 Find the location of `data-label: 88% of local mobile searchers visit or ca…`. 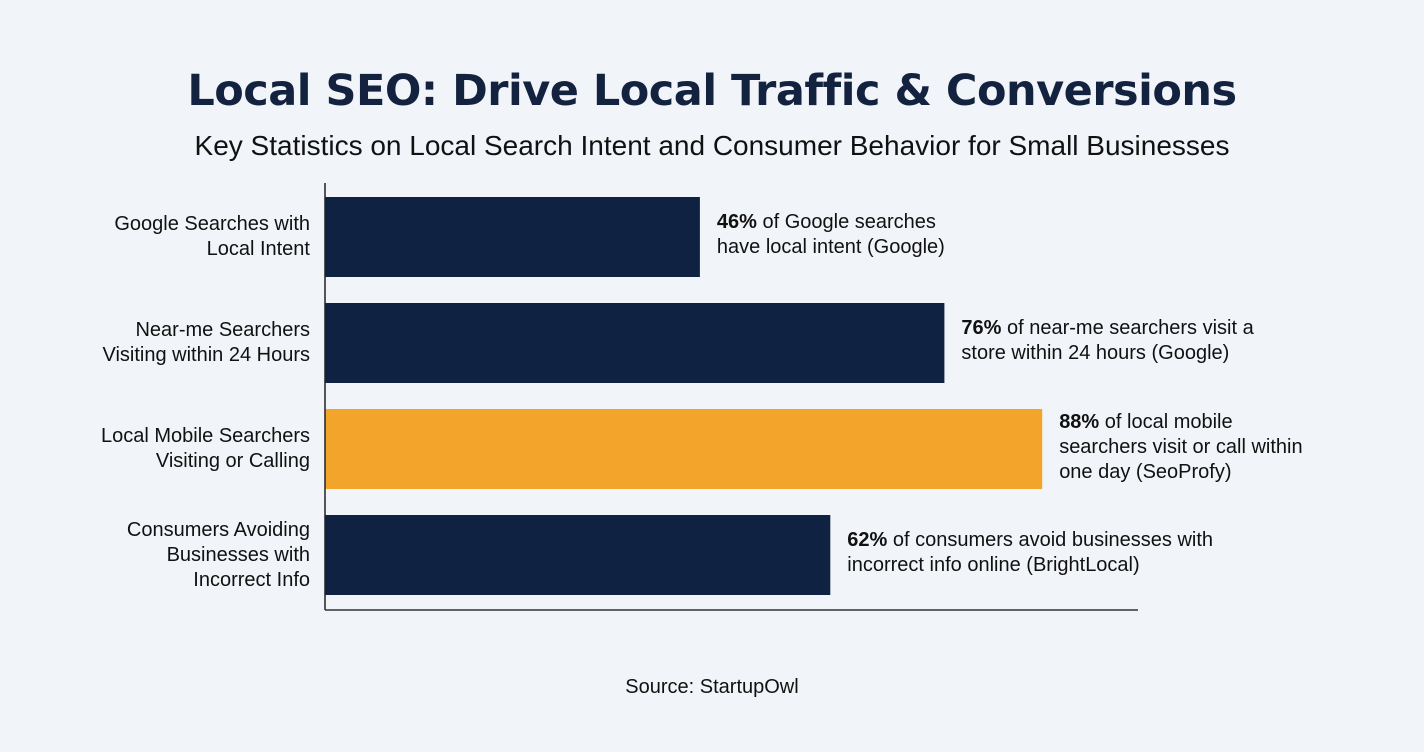

data-label: 88% of local mobile searchers visit or ca… is located at coordinates (1181, 446).